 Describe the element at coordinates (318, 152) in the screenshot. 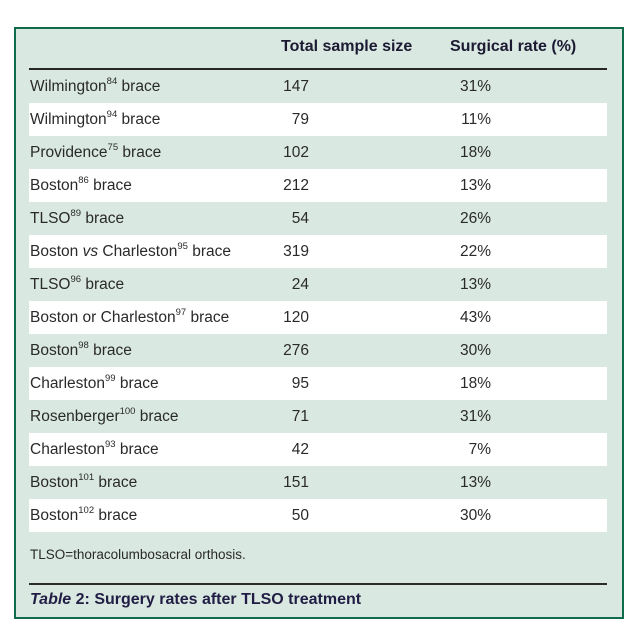

I see `table-row: Providence75 brace 102 18%` at that location.